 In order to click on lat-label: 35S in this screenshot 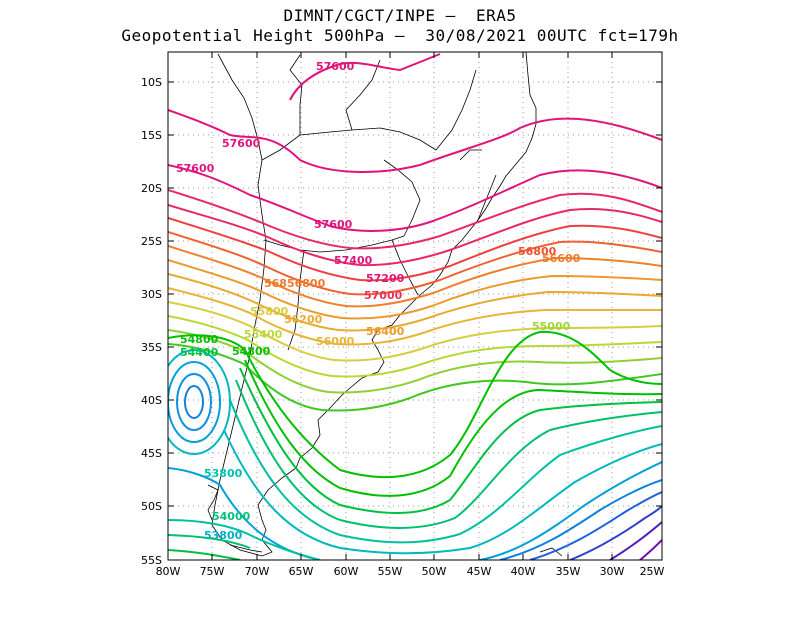, I will do `click(151, 347)`.